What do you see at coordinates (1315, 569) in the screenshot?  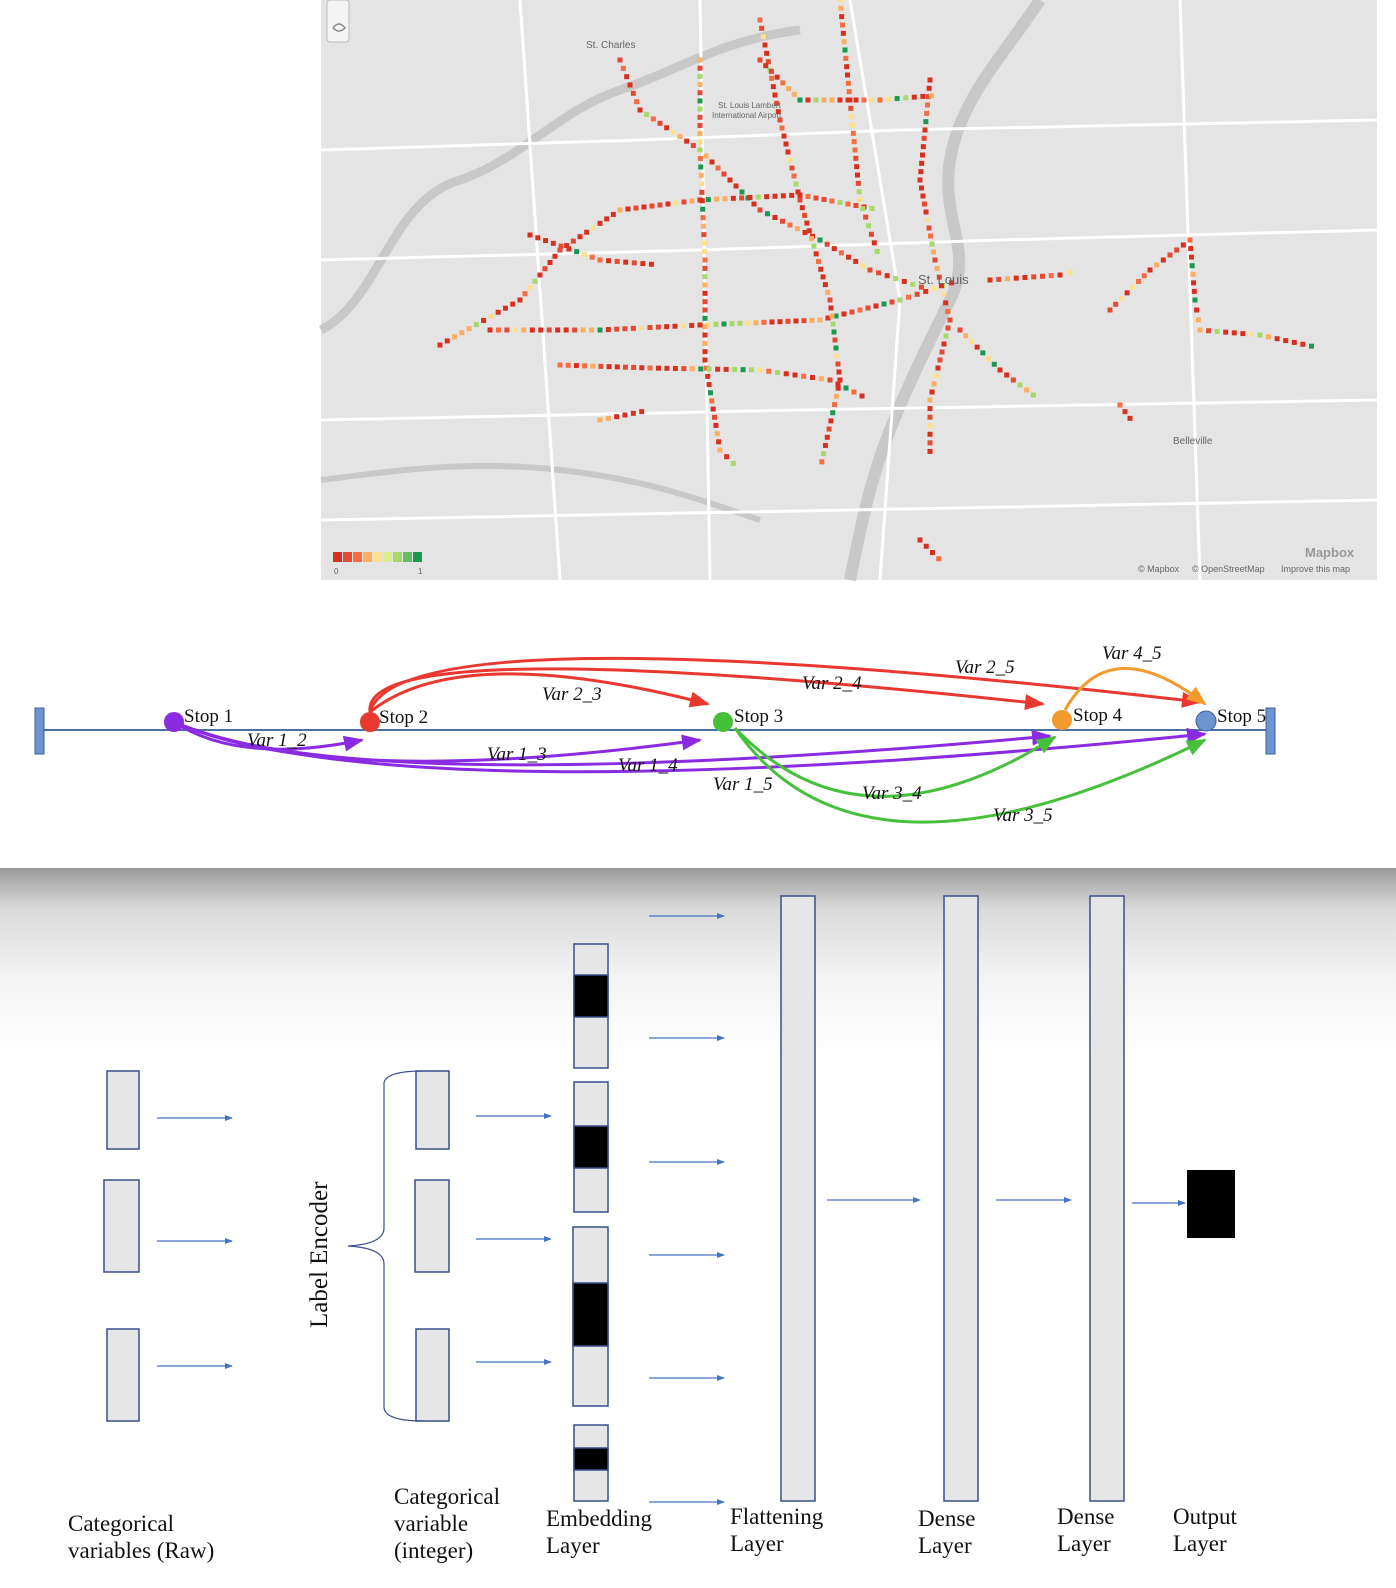 I see `improve-map-link: Improve this map` at bounding box center [1315, 569].